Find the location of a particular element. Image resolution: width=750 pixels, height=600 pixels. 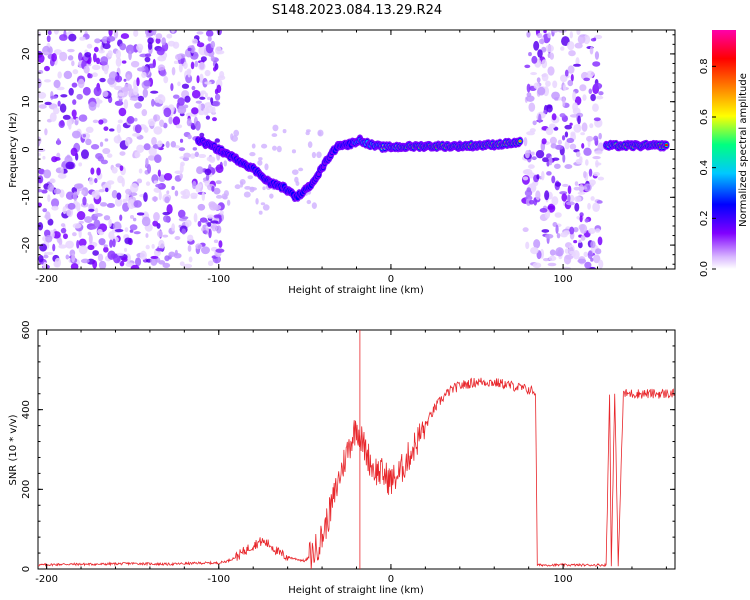

y-tick-label: -10 is located at coordinates (26, 197).